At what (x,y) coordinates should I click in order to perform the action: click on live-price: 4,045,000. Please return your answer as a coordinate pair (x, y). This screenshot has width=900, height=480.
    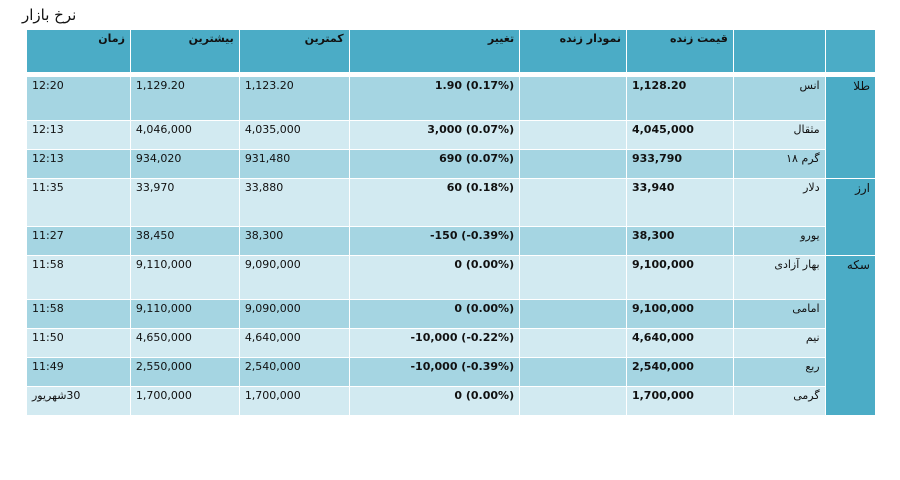
    Looking at the image, I should click on (679, 135).